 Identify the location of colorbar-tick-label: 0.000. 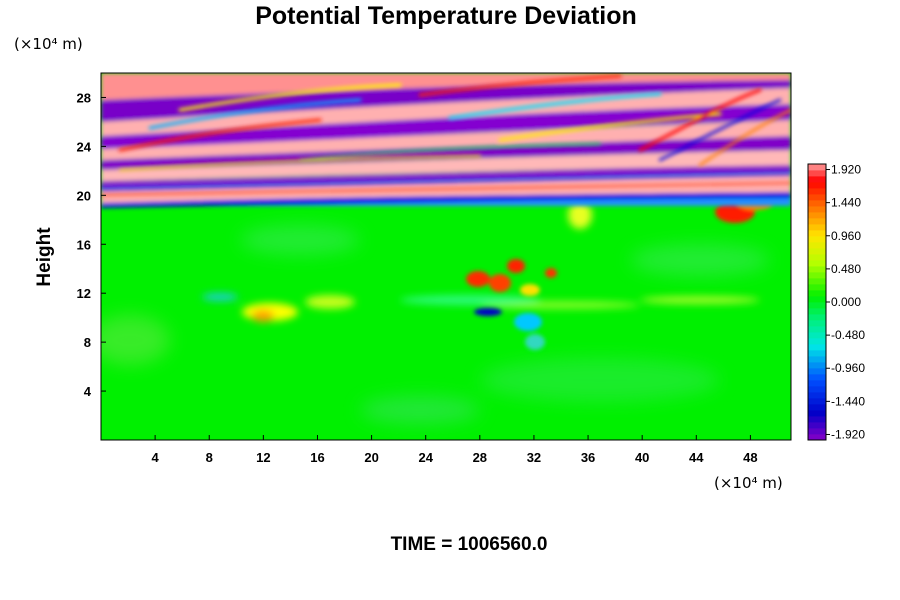
(846, 302).